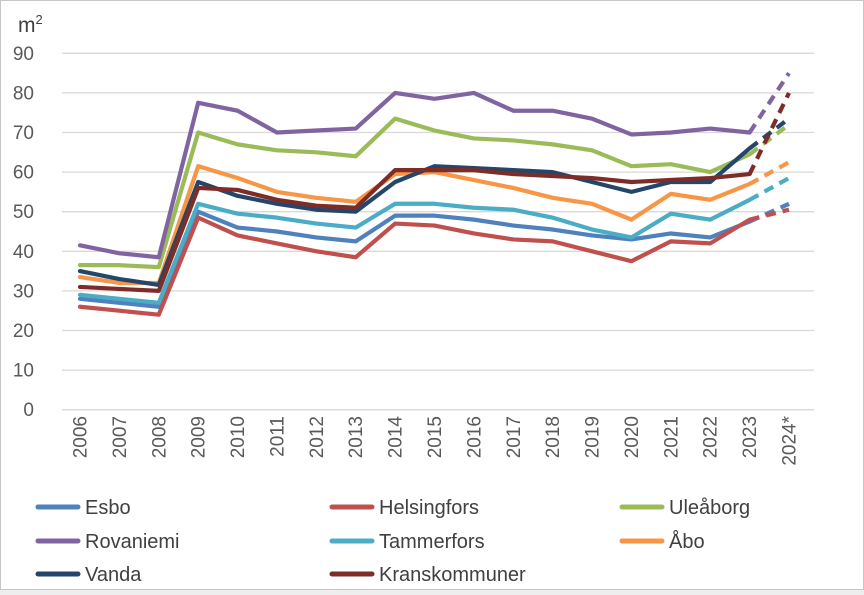  What do you see at coordinates (23, 54) in the screenshot?
I see `y-tick-label-90: 90` at bounding box center [23, 54].